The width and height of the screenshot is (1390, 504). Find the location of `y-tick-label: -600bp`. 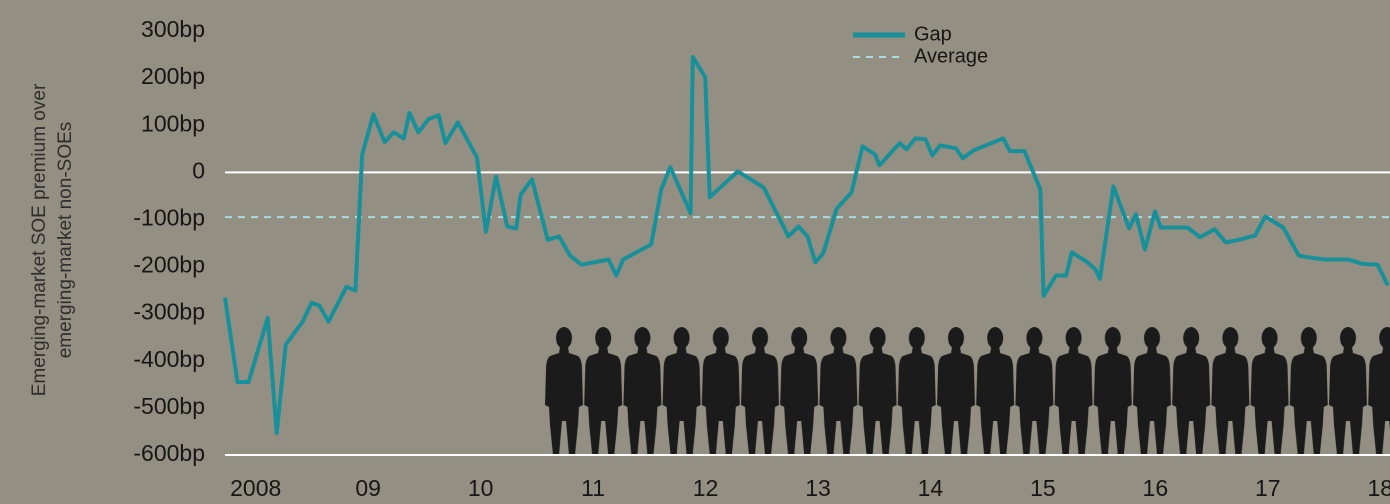

y-tick-label: -600bp is located at coordinates (169, 453).